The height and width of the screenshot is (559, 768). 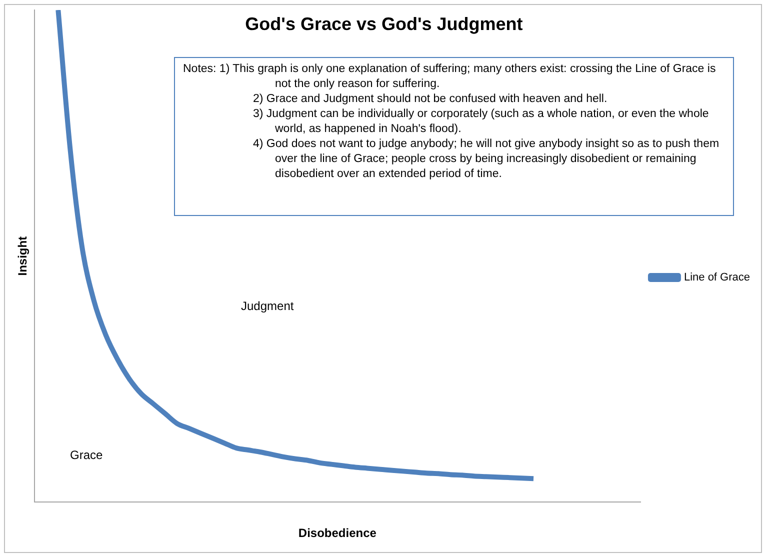 What do you see at coordinates (267, 306) in the screenshot?
I see `annotation: Judgment` at bounding box center [267, 306].